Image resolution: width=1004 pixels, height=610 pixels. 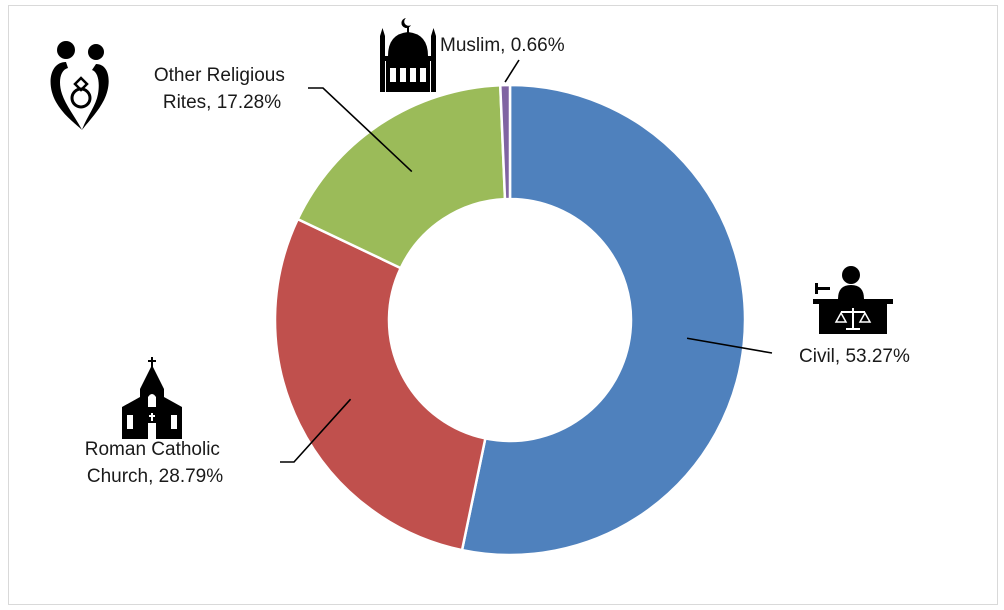 I want to click on leader-line-other-religious-rites, so click(x=360, y=130).